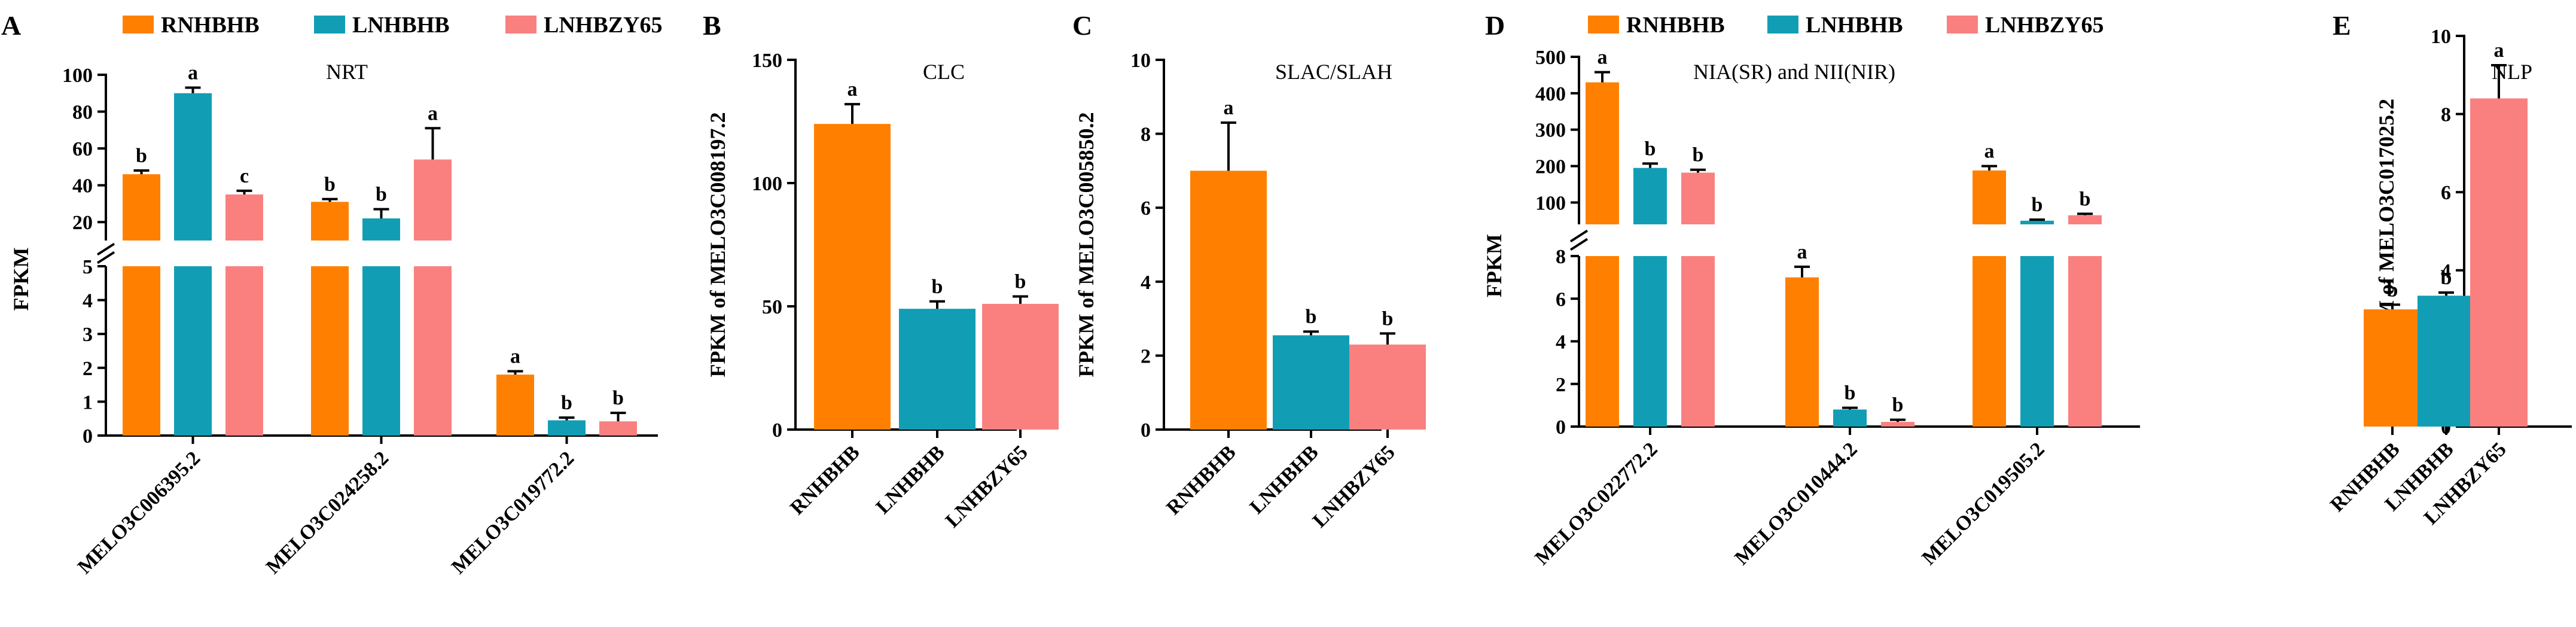  Describe the element at coordinates (211, 25) in the screenshot. I see `a-legend-label-rnhbhb: RNHBHB` at that location.